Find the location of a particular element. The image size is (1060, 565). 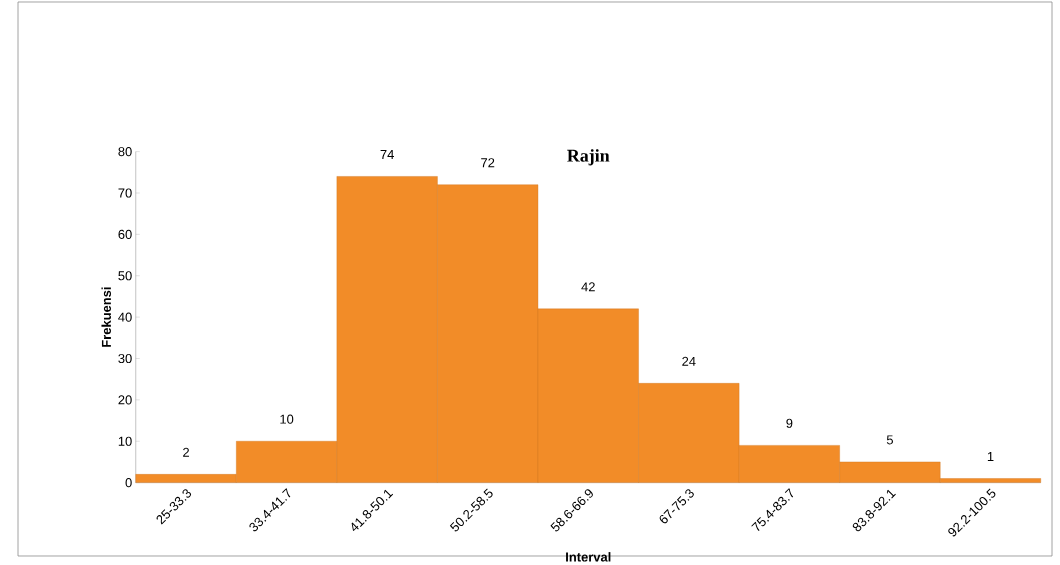

data-label: 74 is located at coordinates (387, 154).